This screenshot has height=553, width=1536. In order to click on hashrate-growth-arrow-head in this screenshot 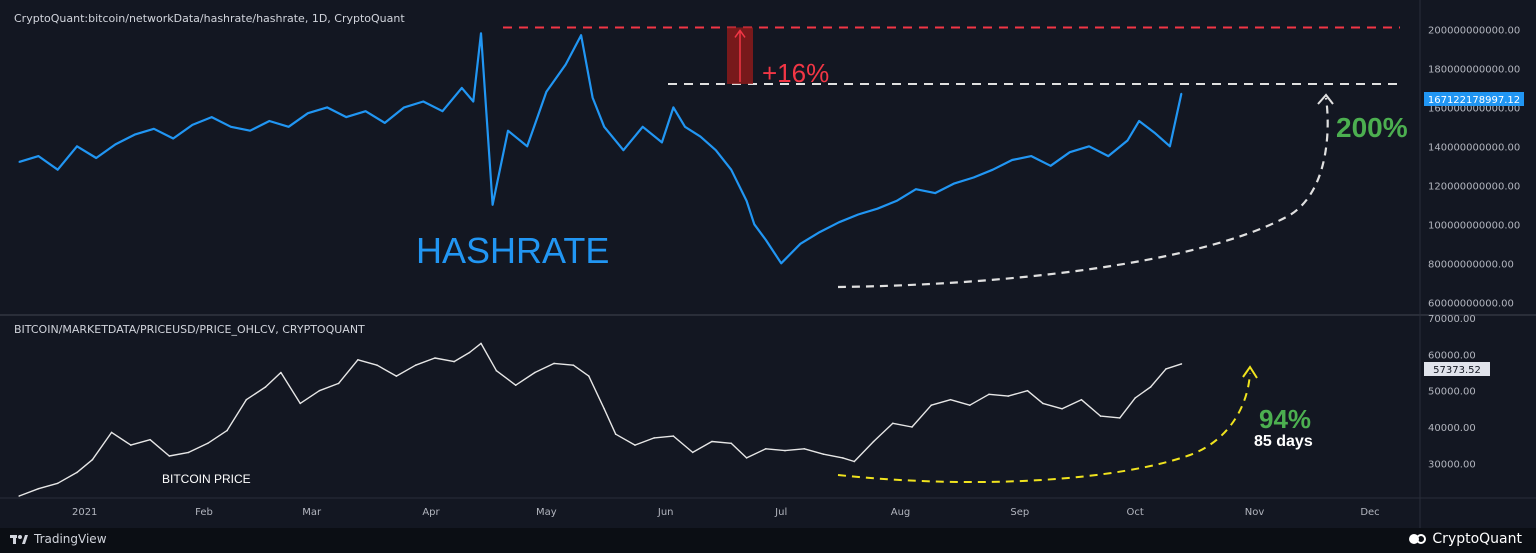, I will do `click(1325, 99)`.